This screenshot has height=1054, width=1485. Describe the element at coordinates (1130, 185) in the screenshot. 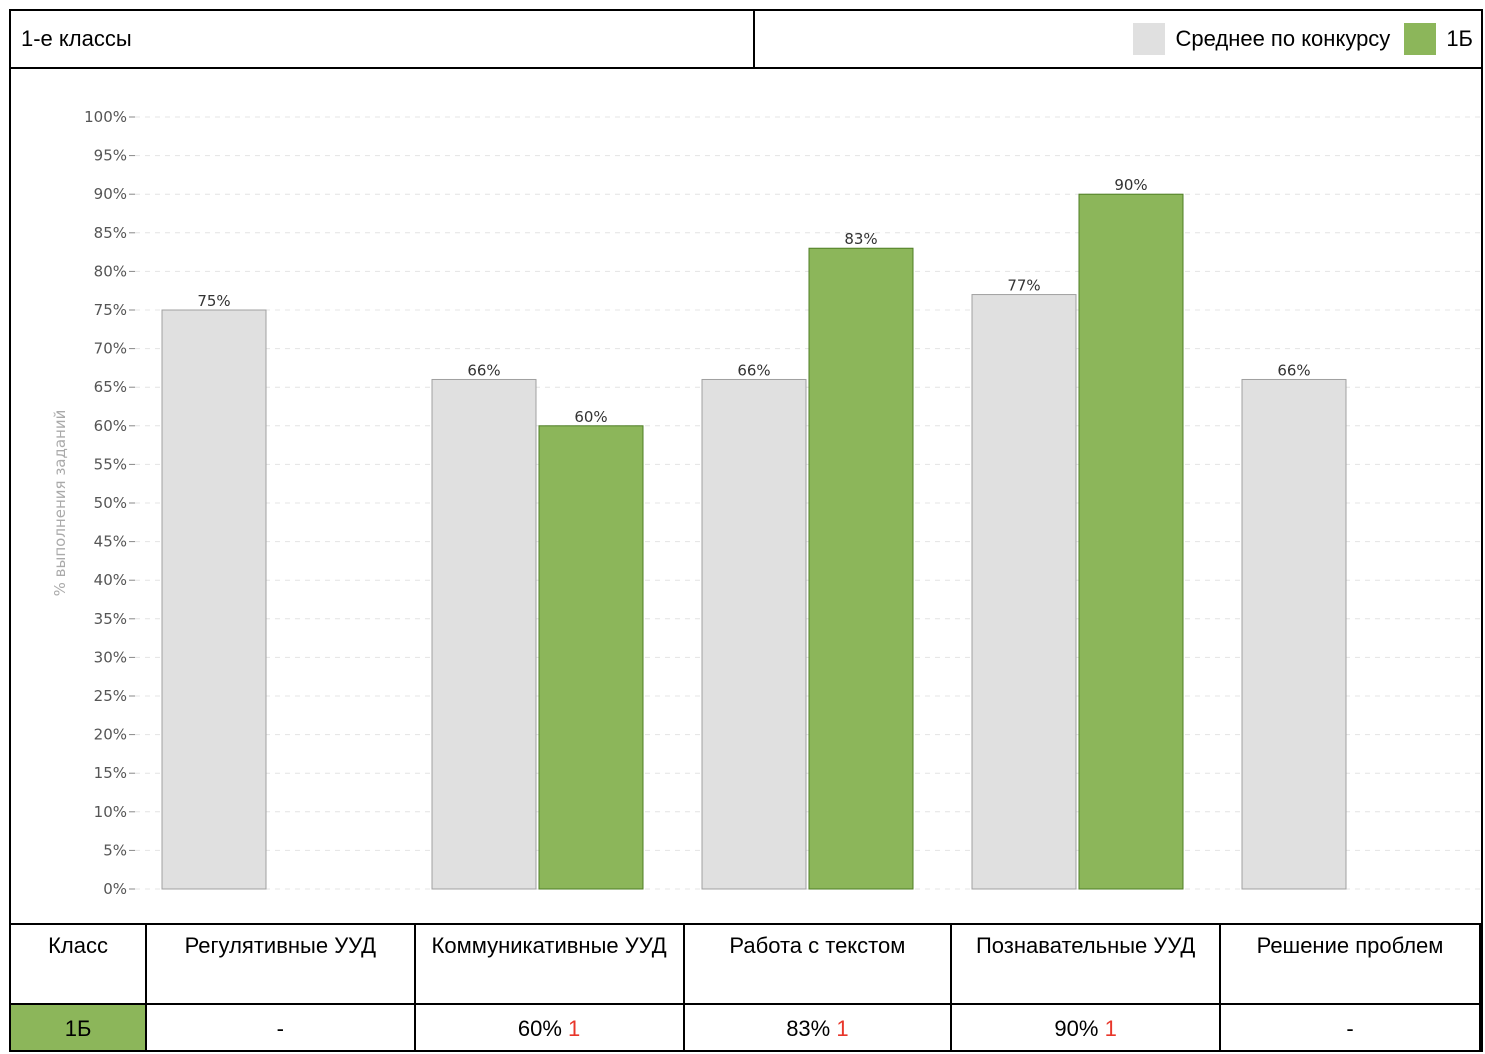

I see `bar-data-label: 90%` at that location.